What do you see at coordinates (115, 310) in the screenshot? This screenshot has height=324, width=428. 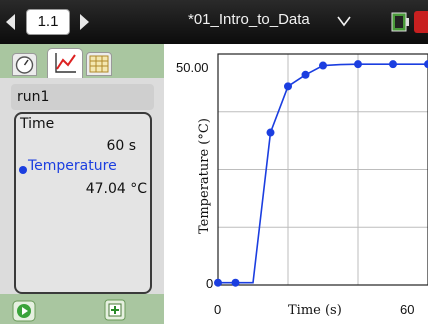 I see `store-run-button` at bounding box center [115, 310].